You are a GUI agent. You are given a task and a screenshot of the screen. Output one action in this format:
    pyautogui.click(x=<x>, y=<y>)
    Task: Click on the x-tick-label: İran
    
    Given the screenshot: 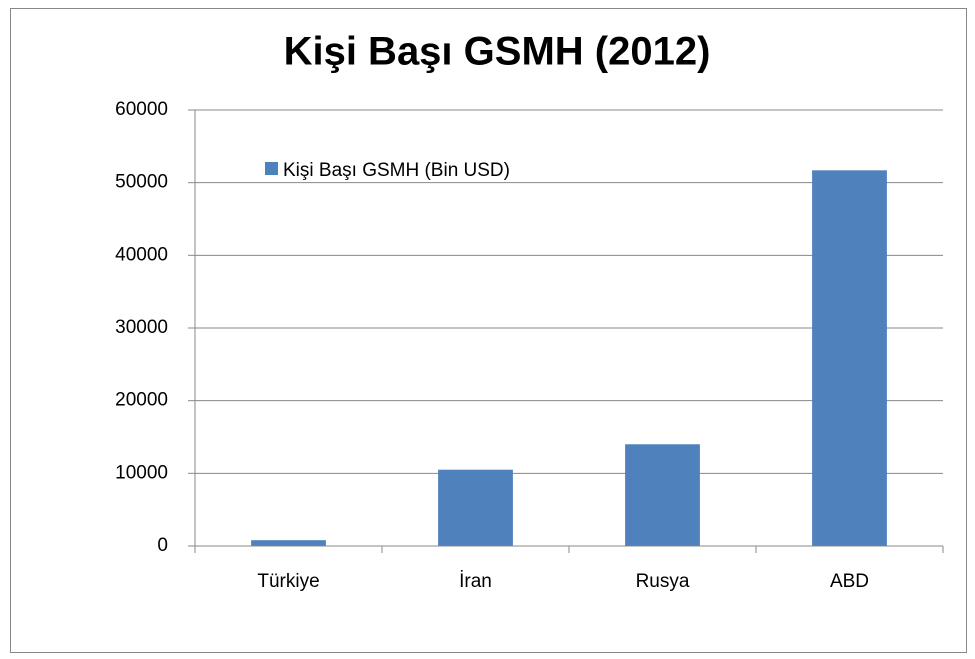 What is the action you would take?
    pyautogui.click(x=475, y=581)
    